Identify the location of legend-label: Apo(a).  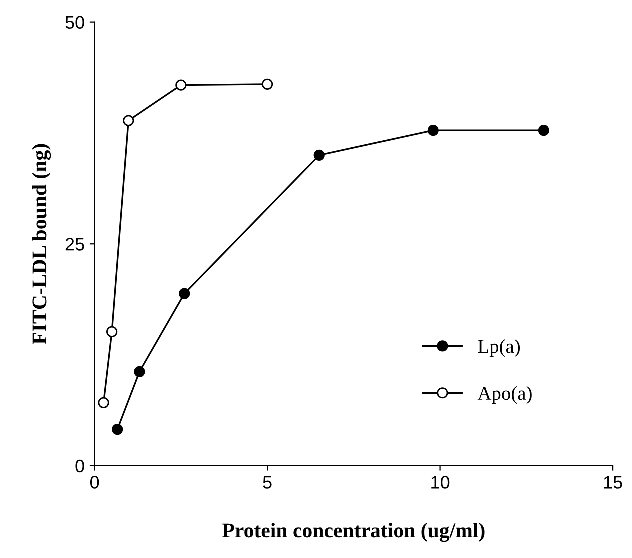
(505, 395).